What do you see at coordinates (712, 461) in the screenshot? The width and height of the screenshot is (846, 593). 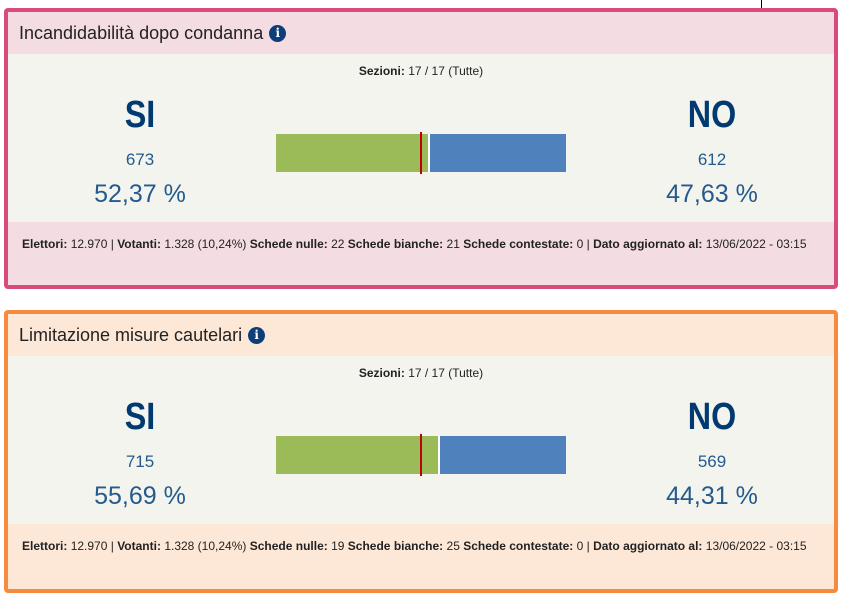 I see `no-votes: 569` at bounding box center [712, 461].